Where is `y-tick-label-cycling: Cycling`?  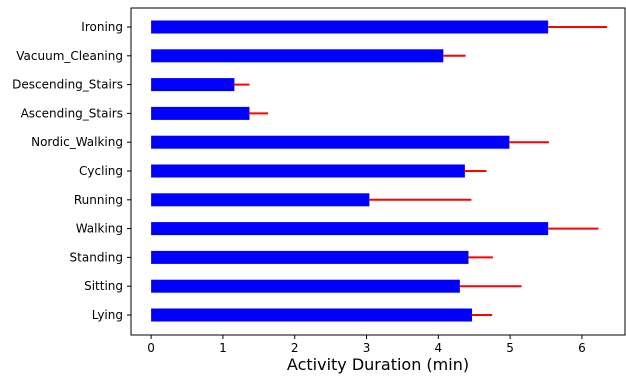 y-tick-label-cycling: Cycling is located at coordinates (101, 171).